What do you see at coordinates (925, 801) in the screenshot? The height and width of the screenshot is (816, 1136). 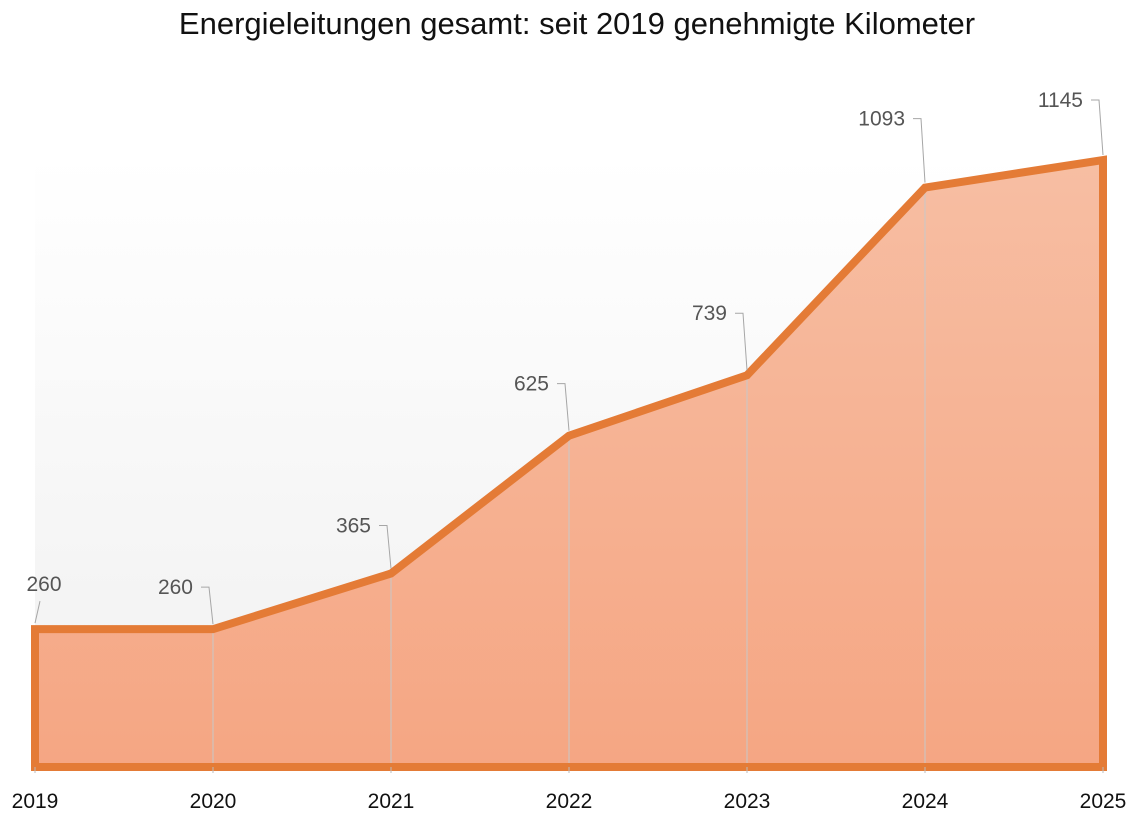 I see `x-tick-label: 2024` at bounding box center [925, 801].